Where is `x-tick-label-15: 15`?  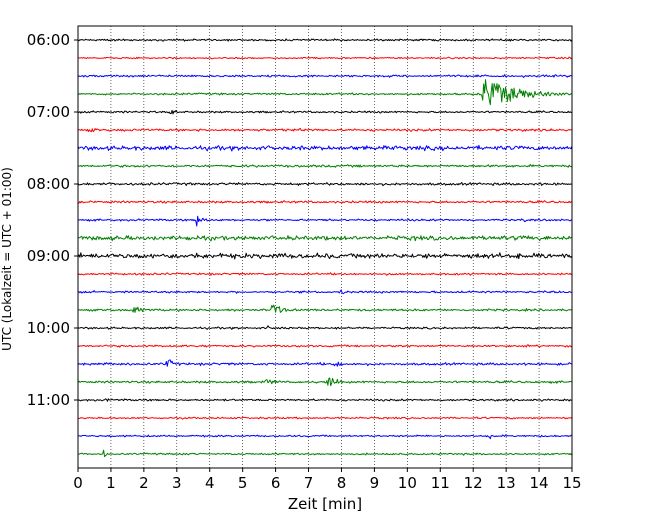
x-tick-label-15: 15 is located at coordinates (571, 483).